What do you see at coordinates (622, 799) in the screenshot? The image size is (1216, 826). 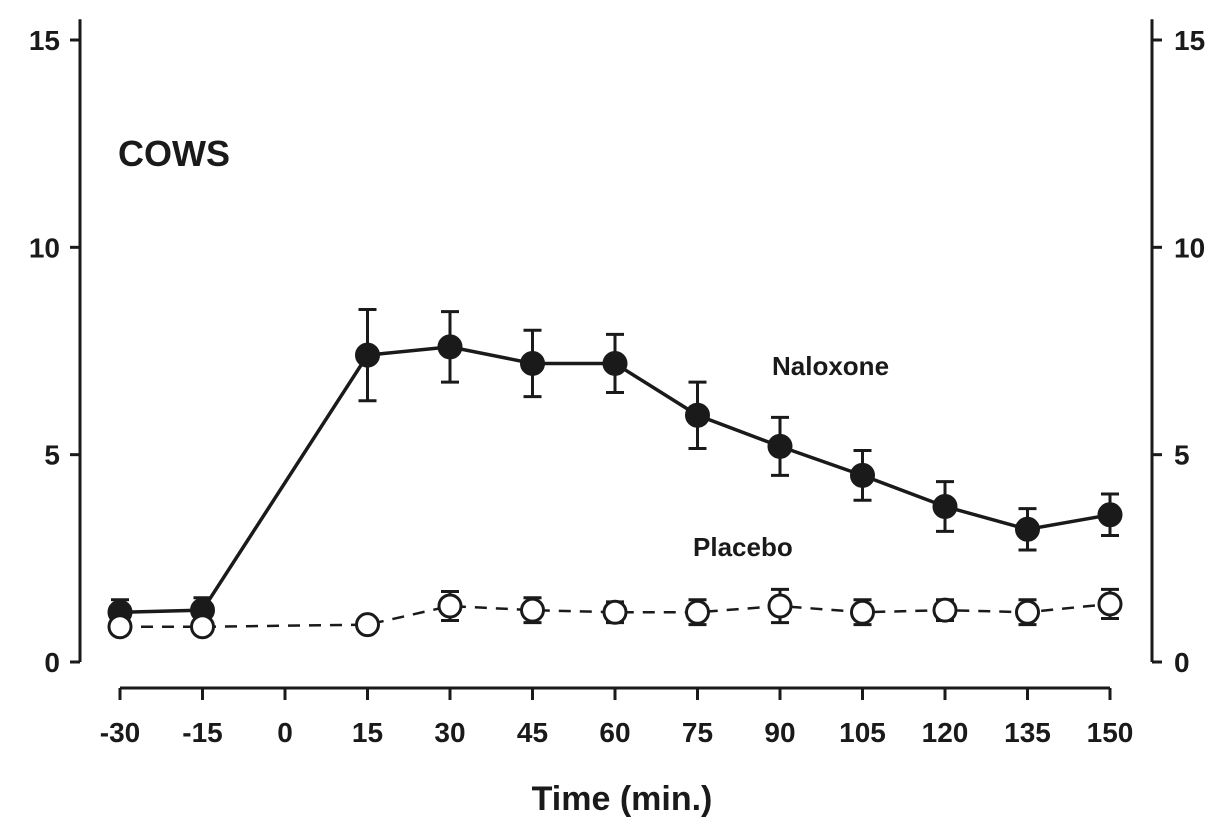 I see `x-axis-title: Time (min.)` at bounding box center [622, 799].